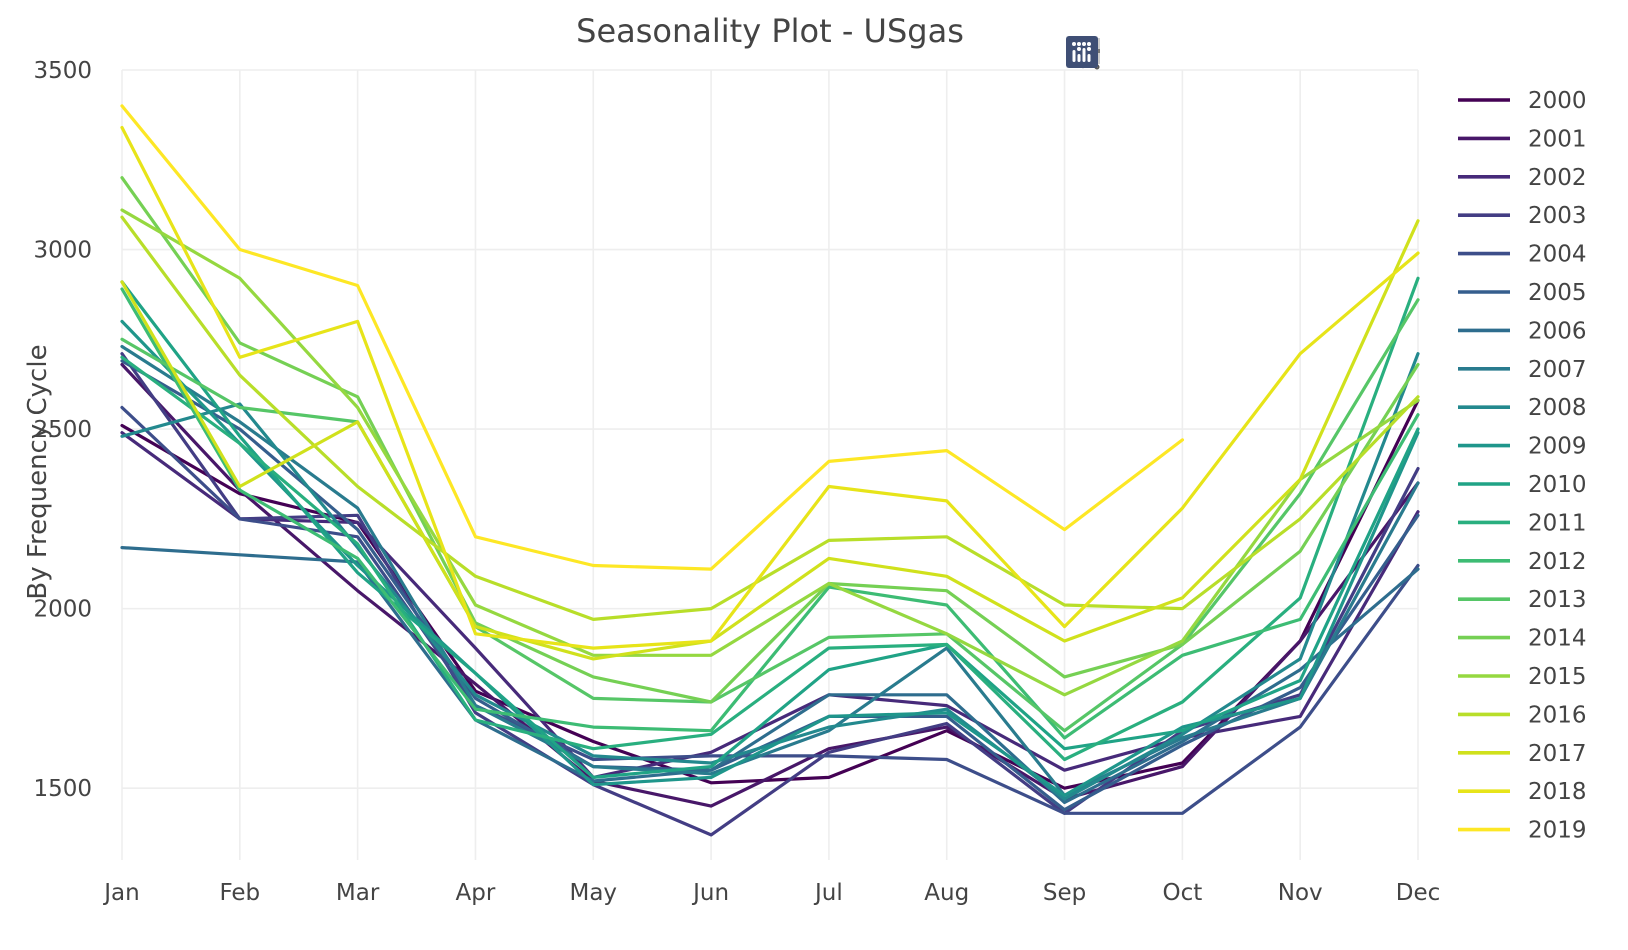  What do you see at coordinates (1064, 893) in the screenshot?
I see `x-tick-label: Sep` at bounding box center [1064, 893].